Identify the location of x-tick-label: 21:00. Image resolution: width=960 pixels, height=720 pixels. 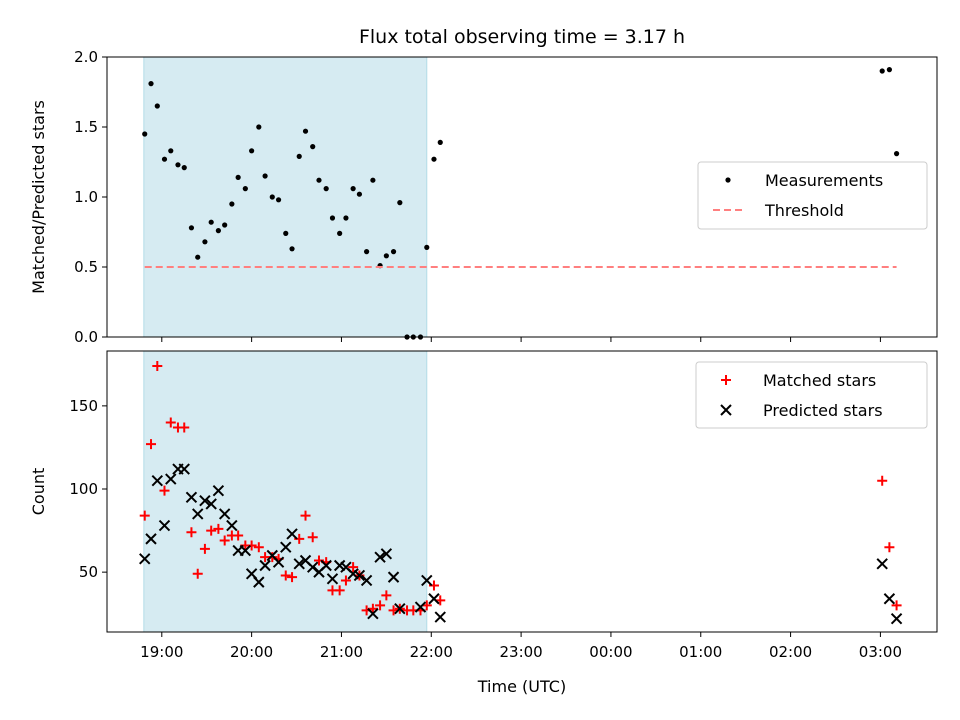
(341, 652).